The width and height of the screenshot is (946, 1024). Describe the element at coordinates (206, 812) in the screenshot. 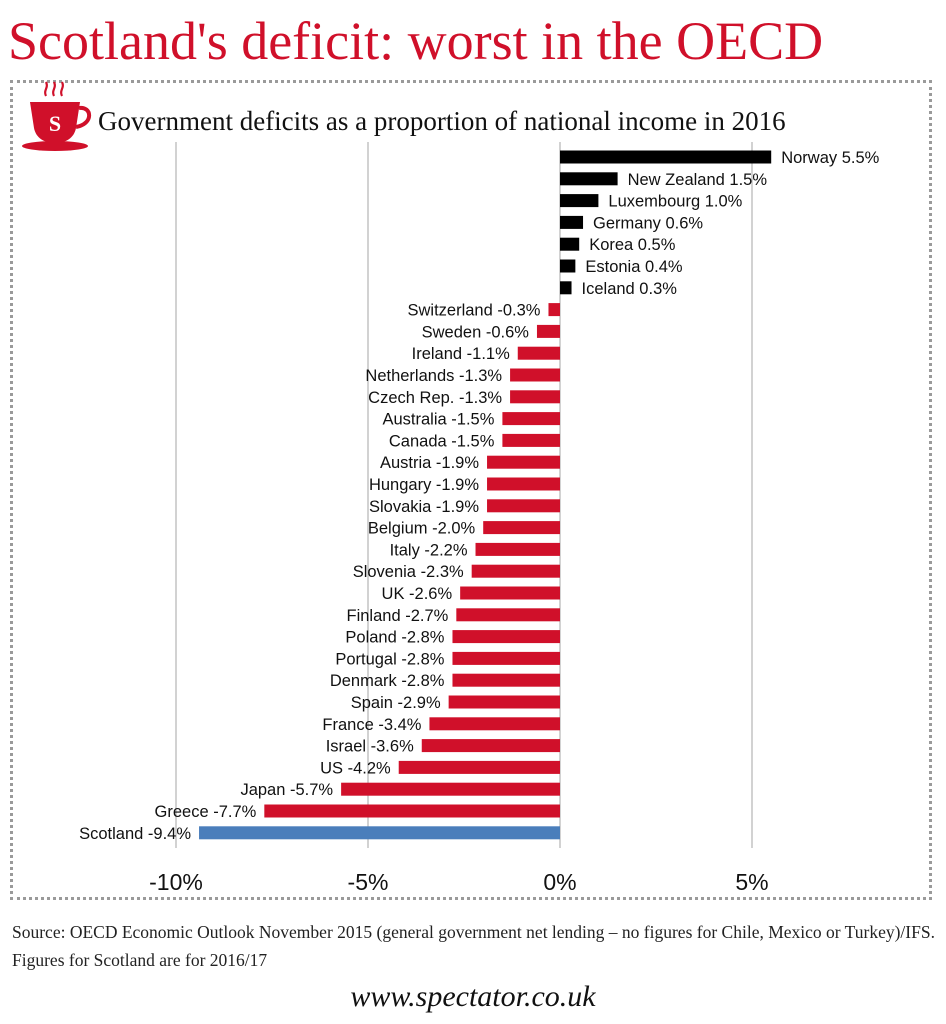

I see `bar-label: Greece -7.7%` at that location.